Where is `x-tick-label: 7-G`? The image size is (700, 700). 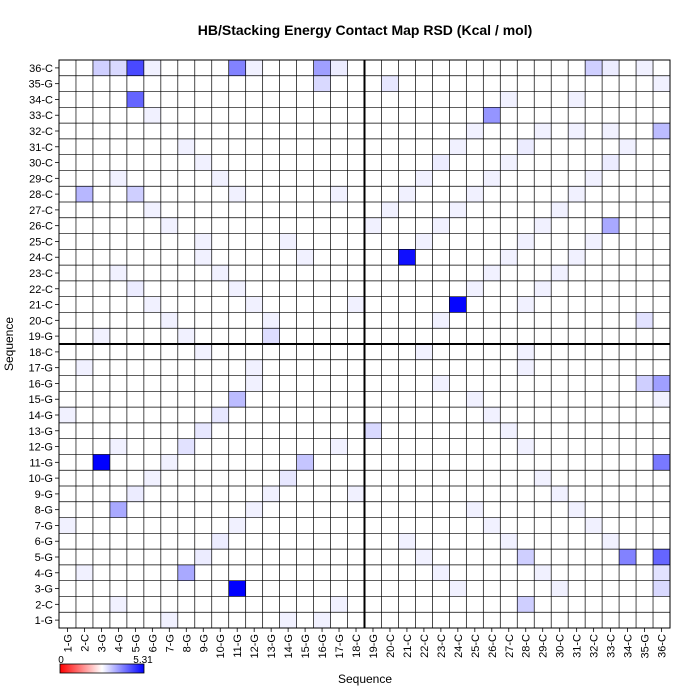 x-tick-label: 7-G is located at coordinates (170, 643).